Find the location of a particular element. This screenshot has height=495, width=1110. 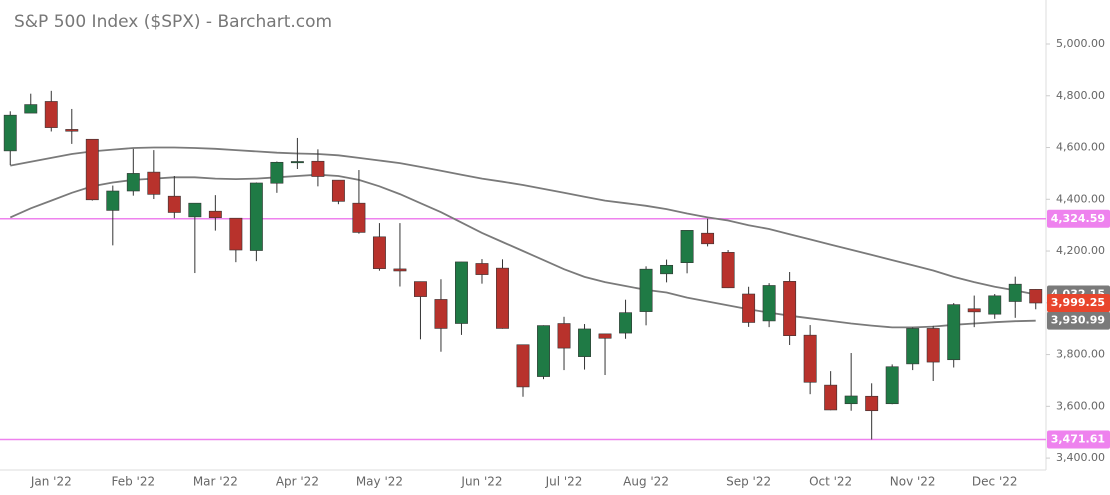

y-tick-label: 4,600.00 is located at coordinates (1080, 147).